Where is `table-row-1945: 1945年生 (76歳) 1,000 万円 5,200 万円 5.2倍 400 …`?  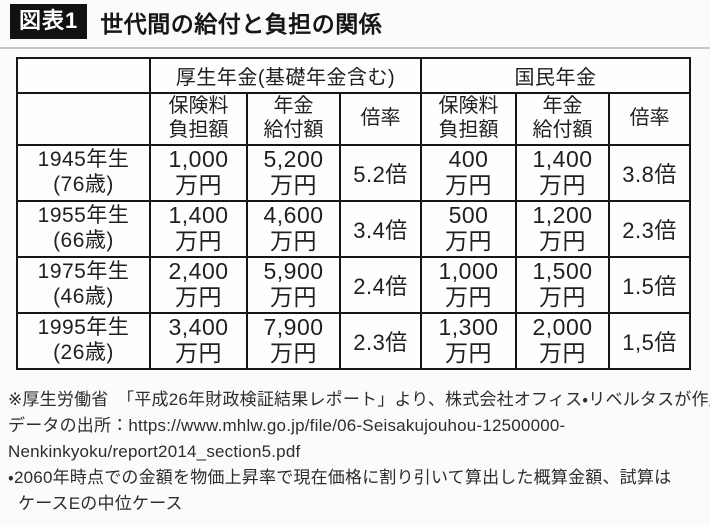 table-row-1945: 1945年生 (76歳) 1,000 万円 5,200 万円 5.2倍 400 … is located at coordinates (354, 173).